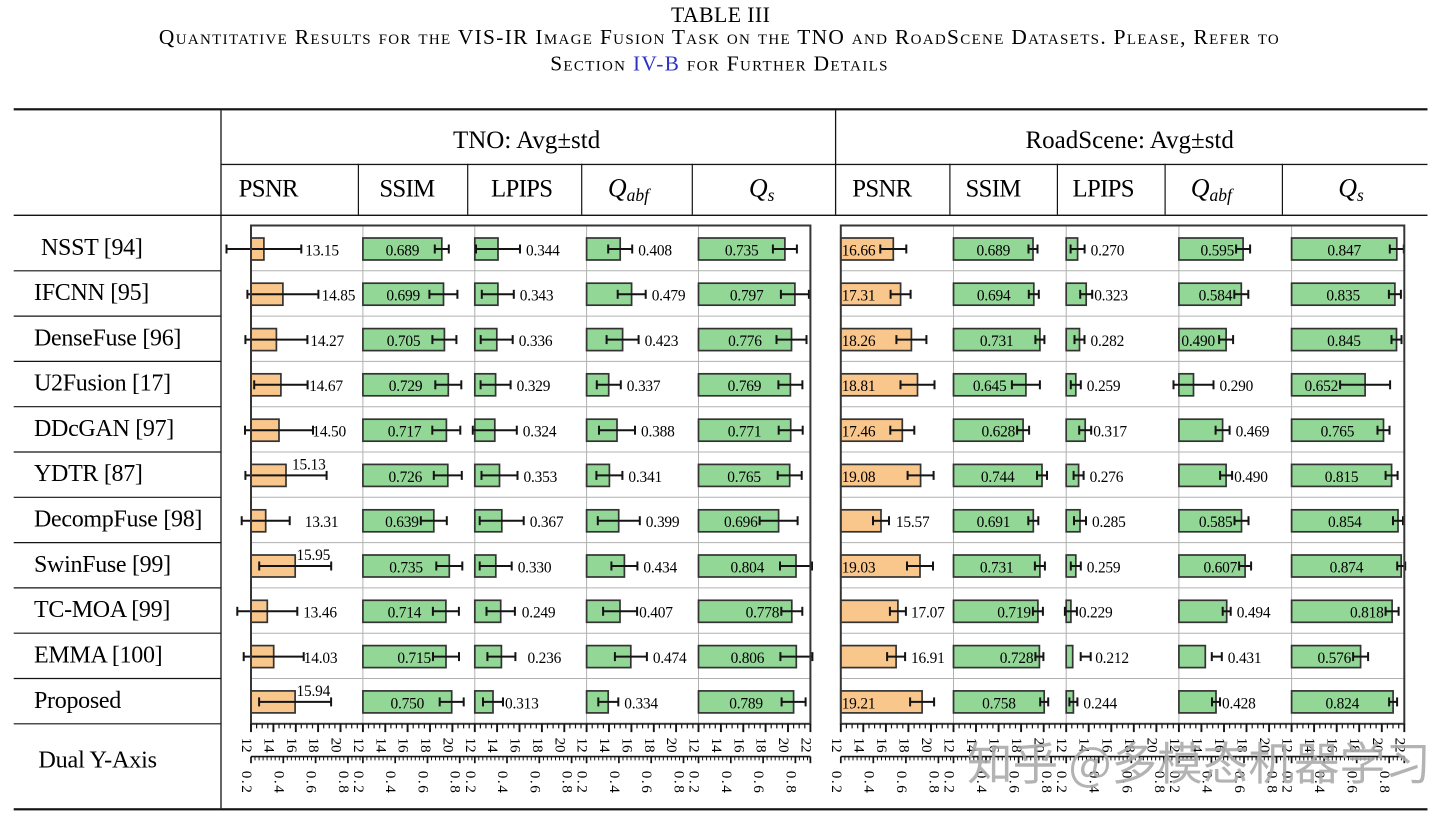 The height and width of the screenshot is (824, 1440). What do you see at coordinates (994, 522) in the screenshot?
I see `svg-text: 0.691` at bounding box center [994, 522].